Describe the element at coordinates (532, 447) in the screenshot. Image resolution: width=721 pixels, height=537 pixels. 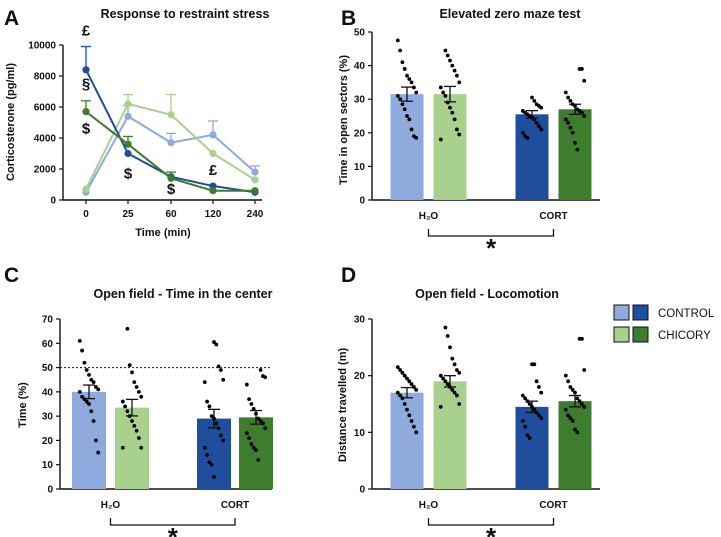
I see `panel-d-bar-control-cort` at that location.